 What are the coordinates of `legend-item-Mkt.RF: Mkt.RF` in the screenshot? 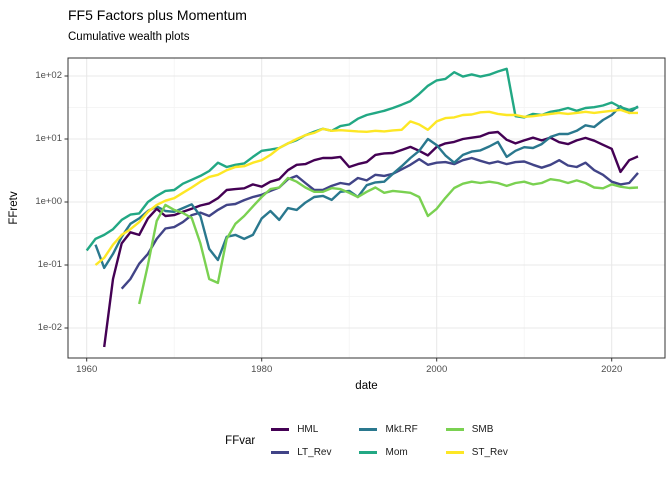 It's located at (388, 429).